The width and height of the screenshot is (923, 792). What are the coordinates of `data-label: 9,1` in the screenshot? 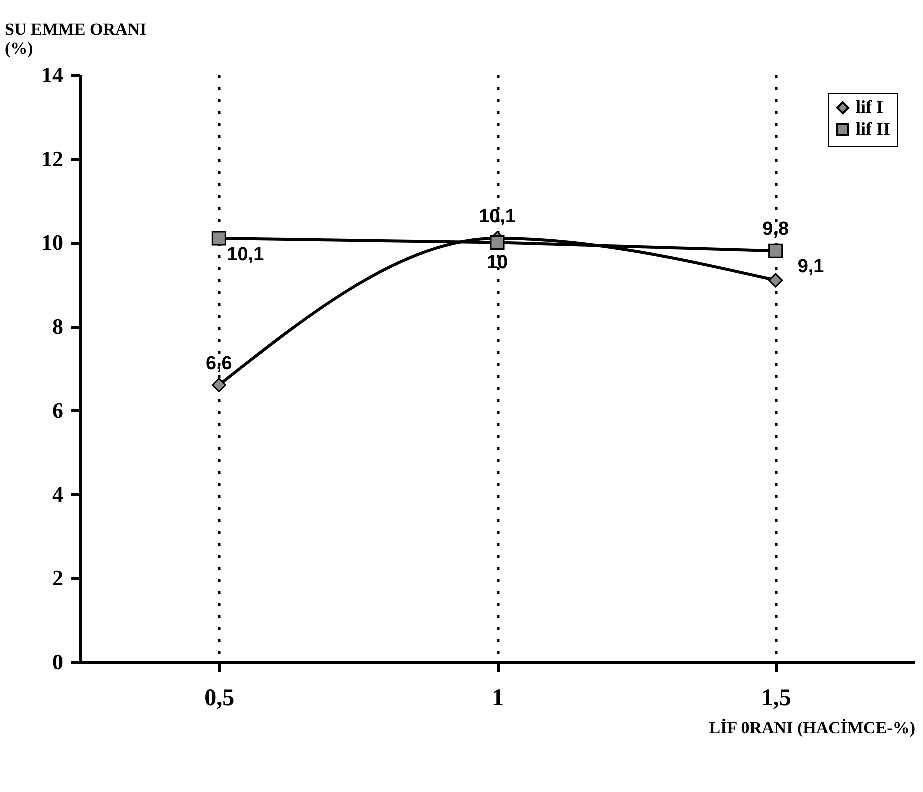 It's located at (811, 267).